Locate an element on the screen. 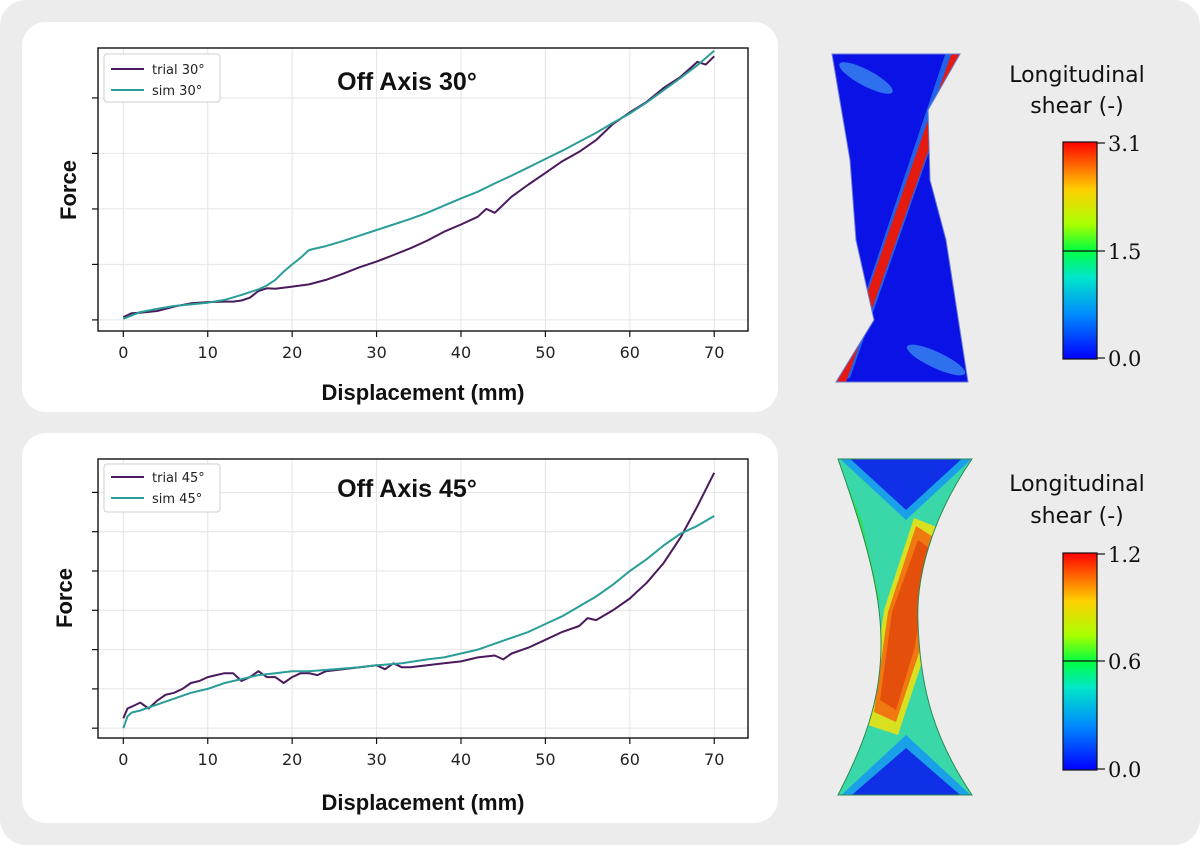 The image size is (1200, 849). legend-label-sim-30: sim 30° is located at coordinates (177, 91).